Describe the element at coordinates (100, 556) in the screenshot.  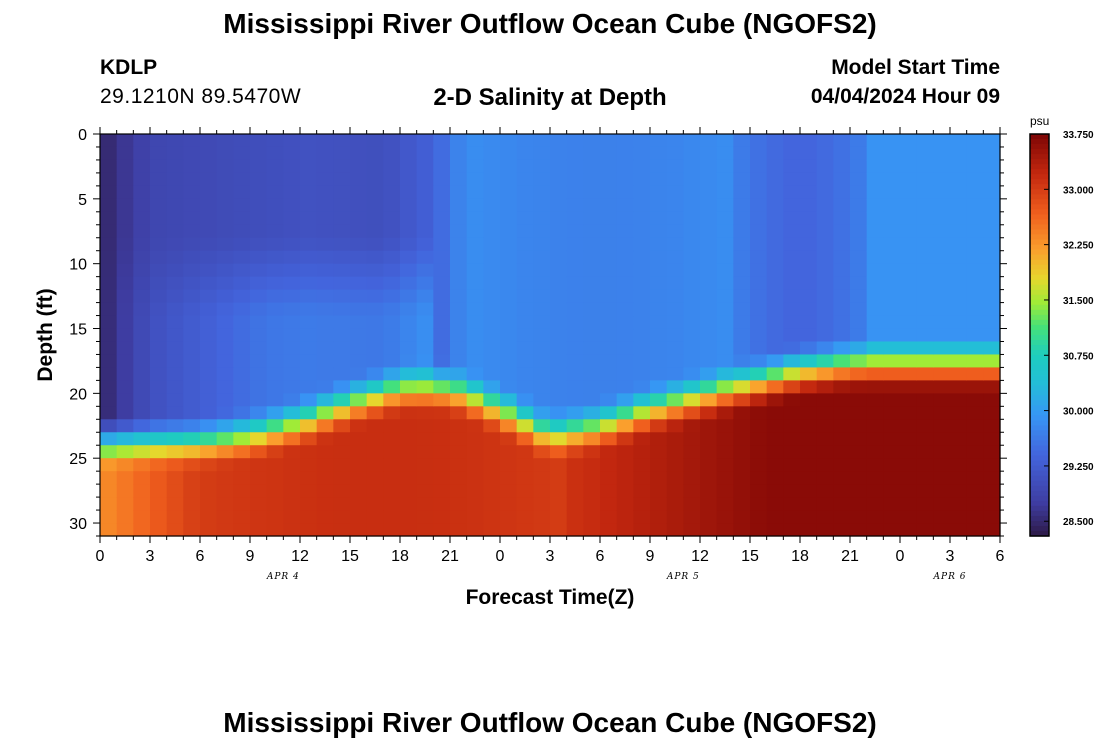
I see `x-tick-label: 0` at that location.